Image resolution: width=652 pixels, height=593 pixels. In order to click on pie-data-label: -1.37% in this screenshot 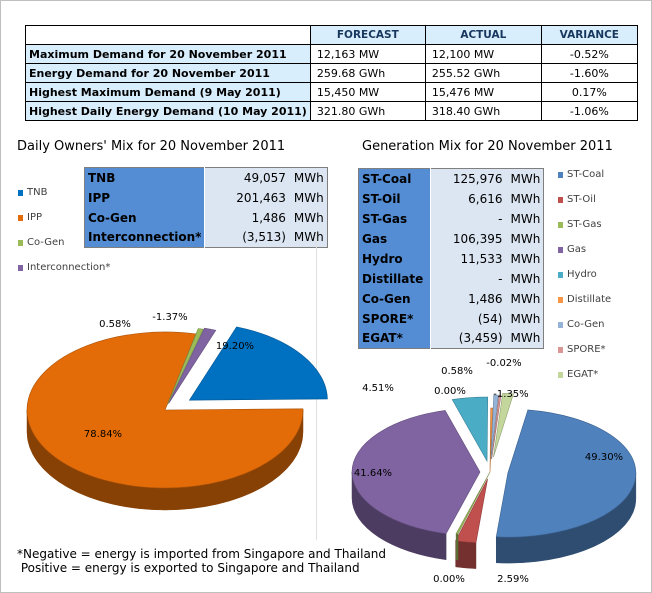, I will do `click(169, 317)`.